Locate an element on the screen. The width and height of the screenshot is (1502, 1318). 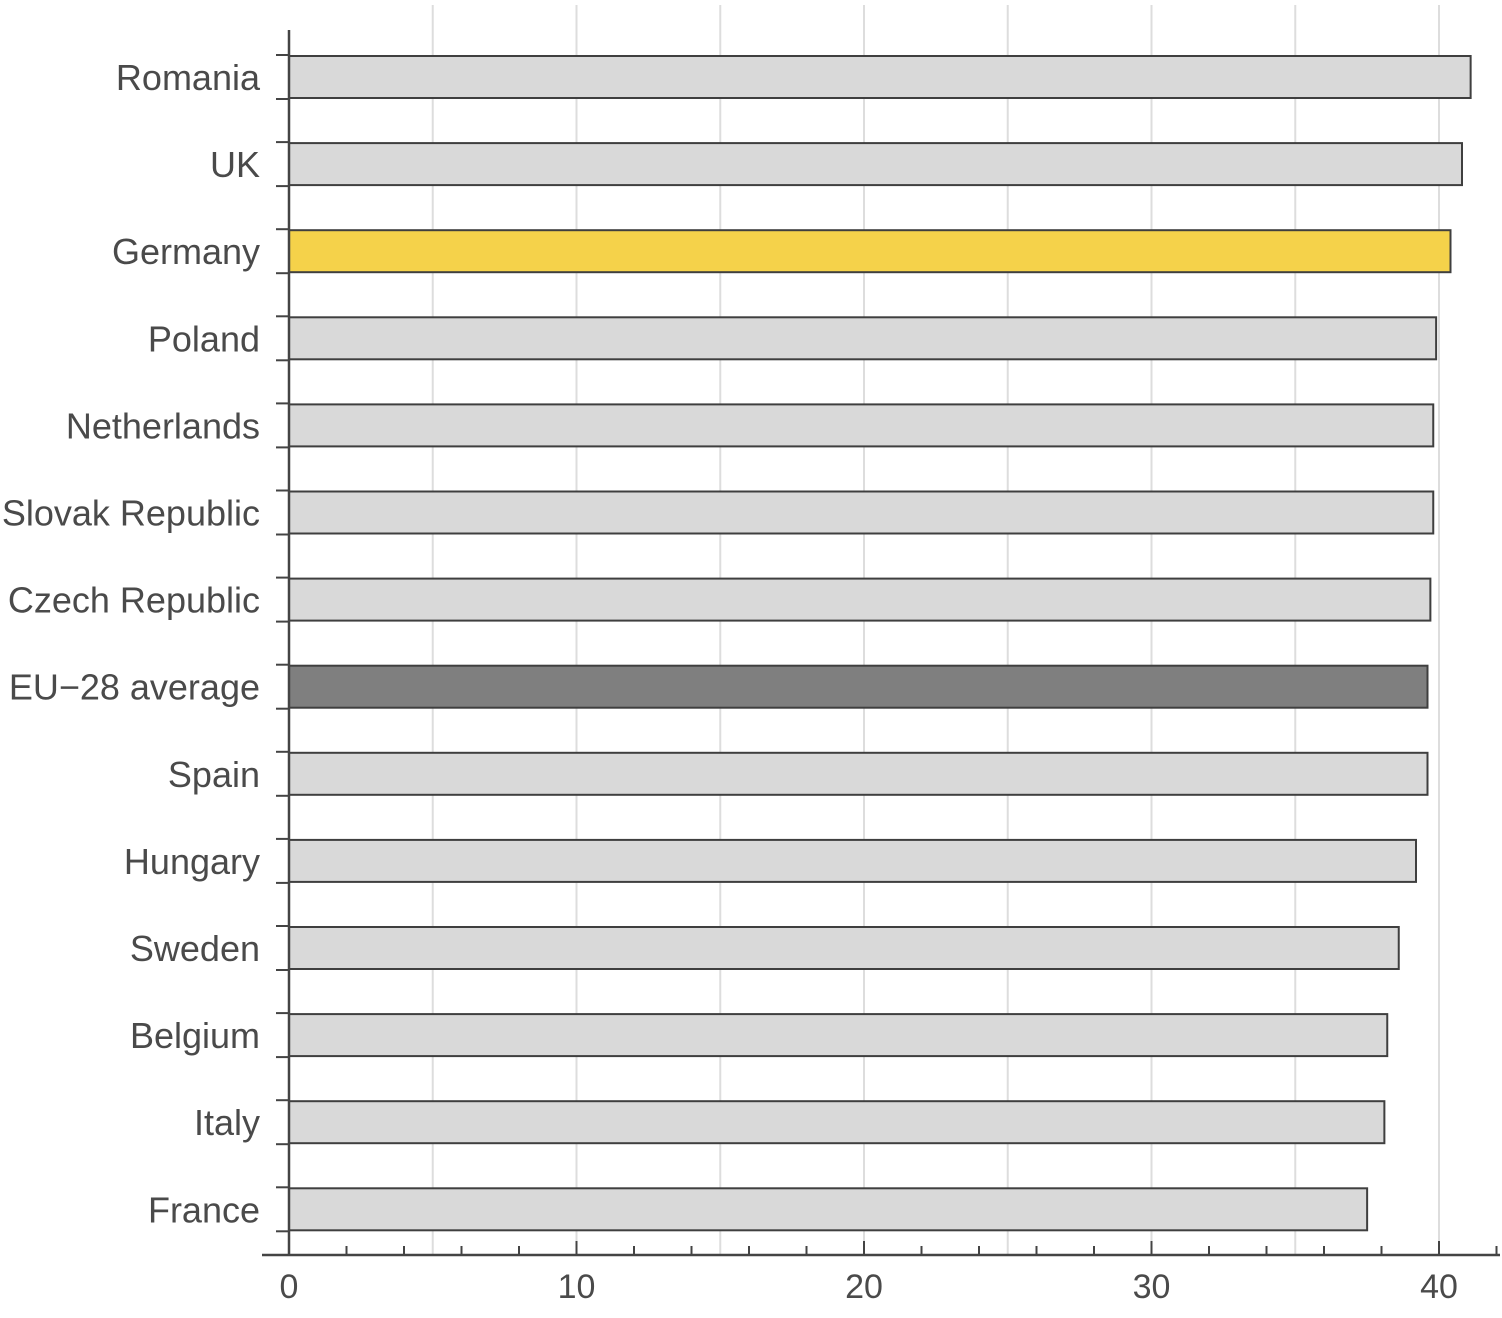
category-label: Italy is located at coordinates (227, 1122).